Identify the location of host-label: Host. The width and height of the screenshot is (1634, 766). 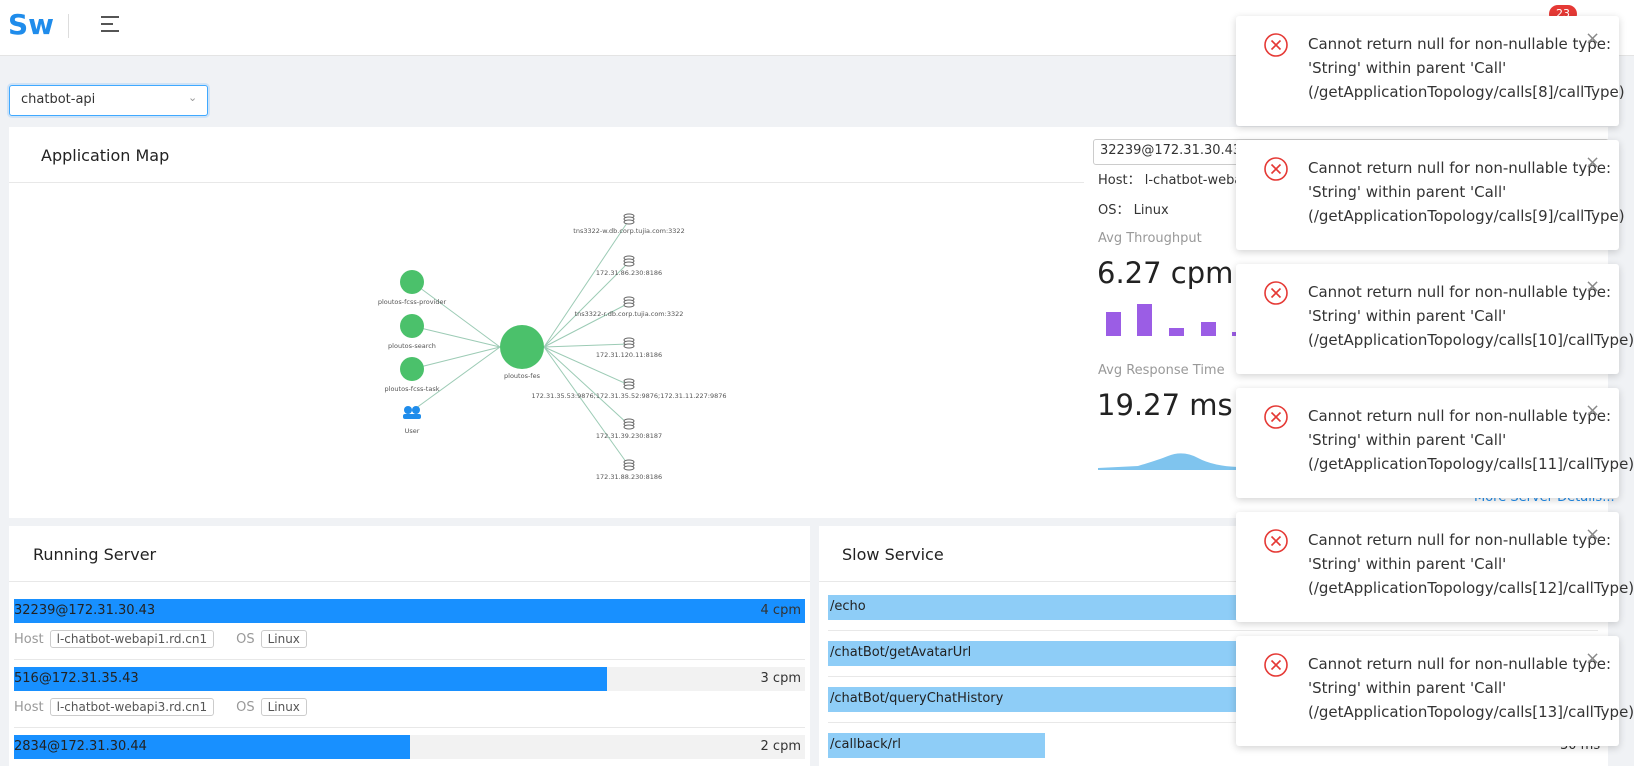
(29, 639).